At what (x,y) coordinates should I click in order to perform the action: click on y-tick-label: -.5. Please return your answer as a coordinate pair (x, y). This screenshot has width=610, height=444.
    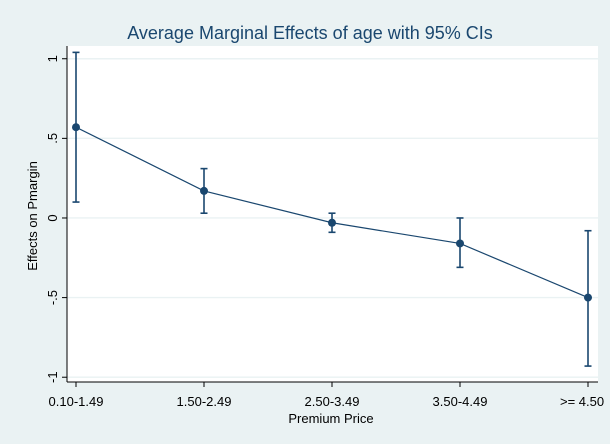
    Looking at the image, I should click on (52, 297).